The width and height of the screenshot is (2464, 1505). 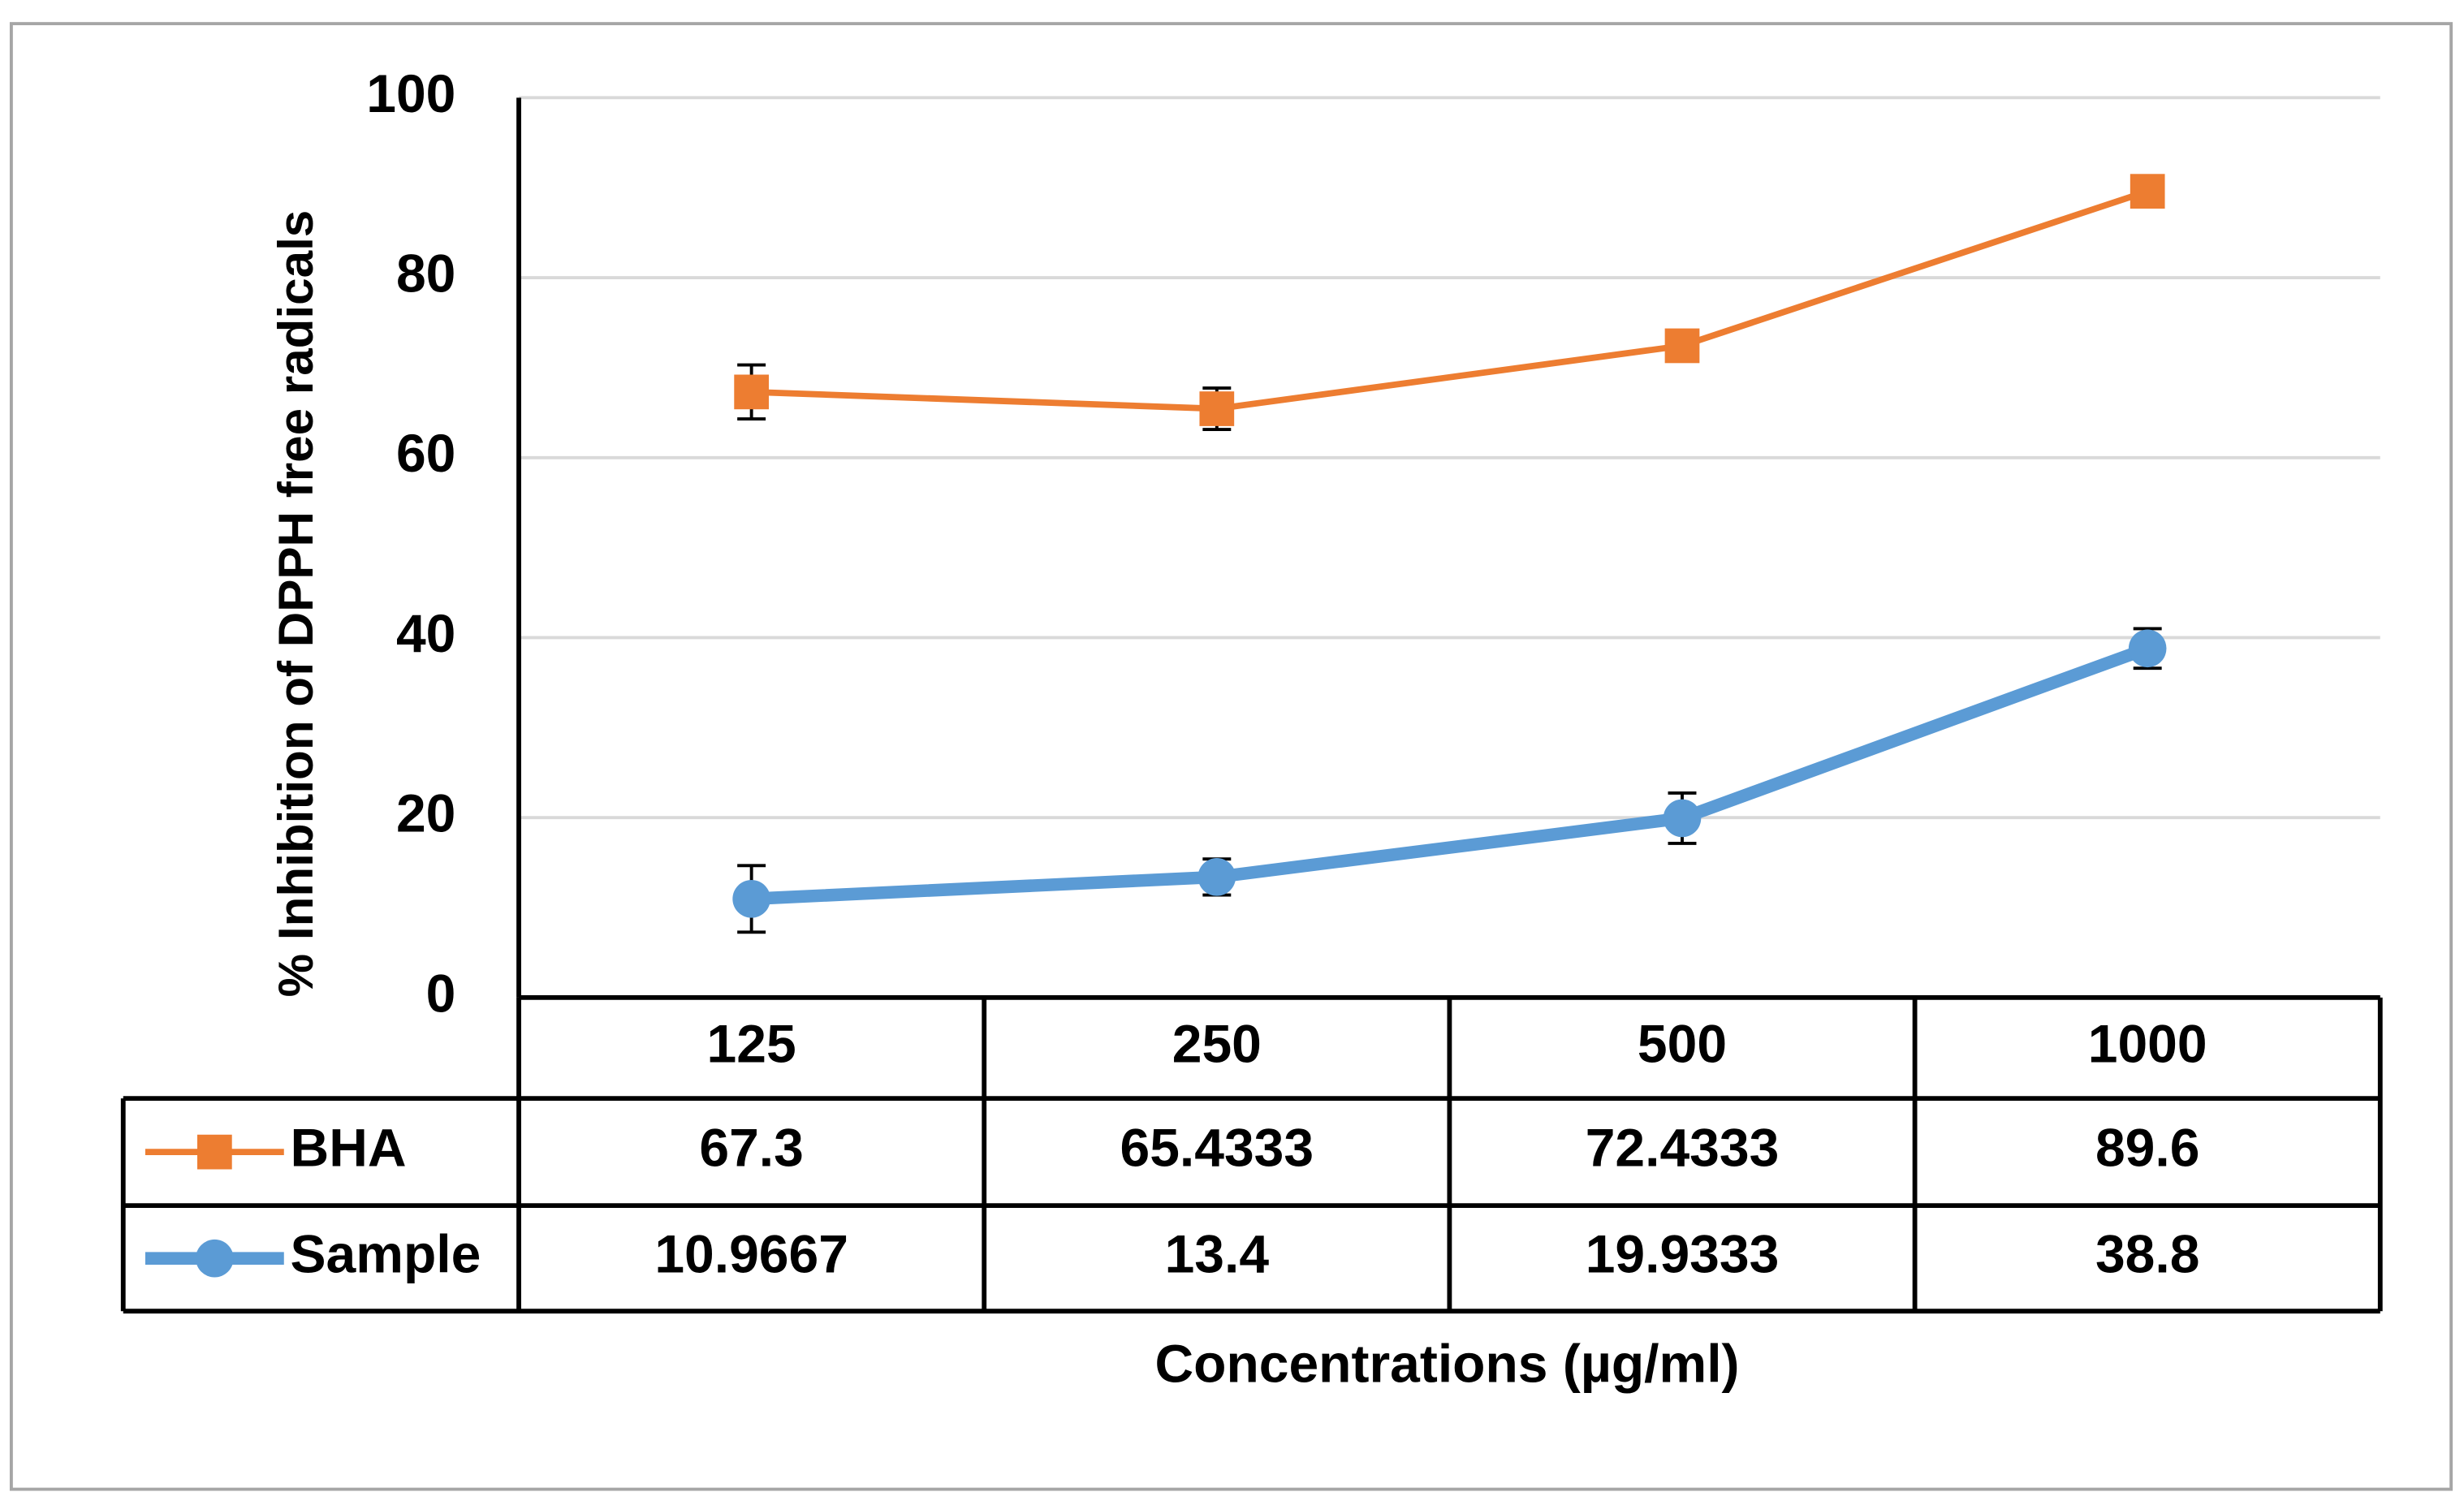 What do you see at coordinates (349, 1148) in the screenshot?
I see `legend-label: BHA` at bounding box center [349, 1148].